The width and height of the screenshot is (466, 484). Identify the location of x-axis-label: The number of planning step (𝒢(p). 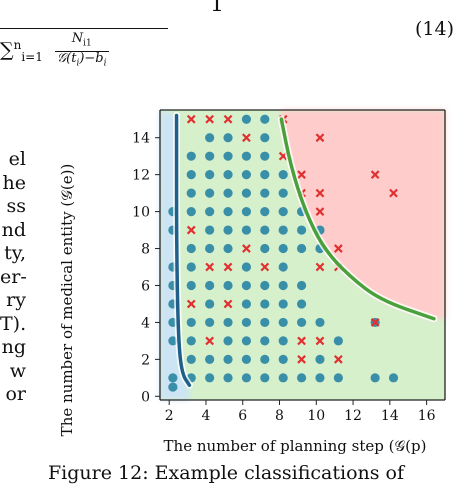
(295, 446).